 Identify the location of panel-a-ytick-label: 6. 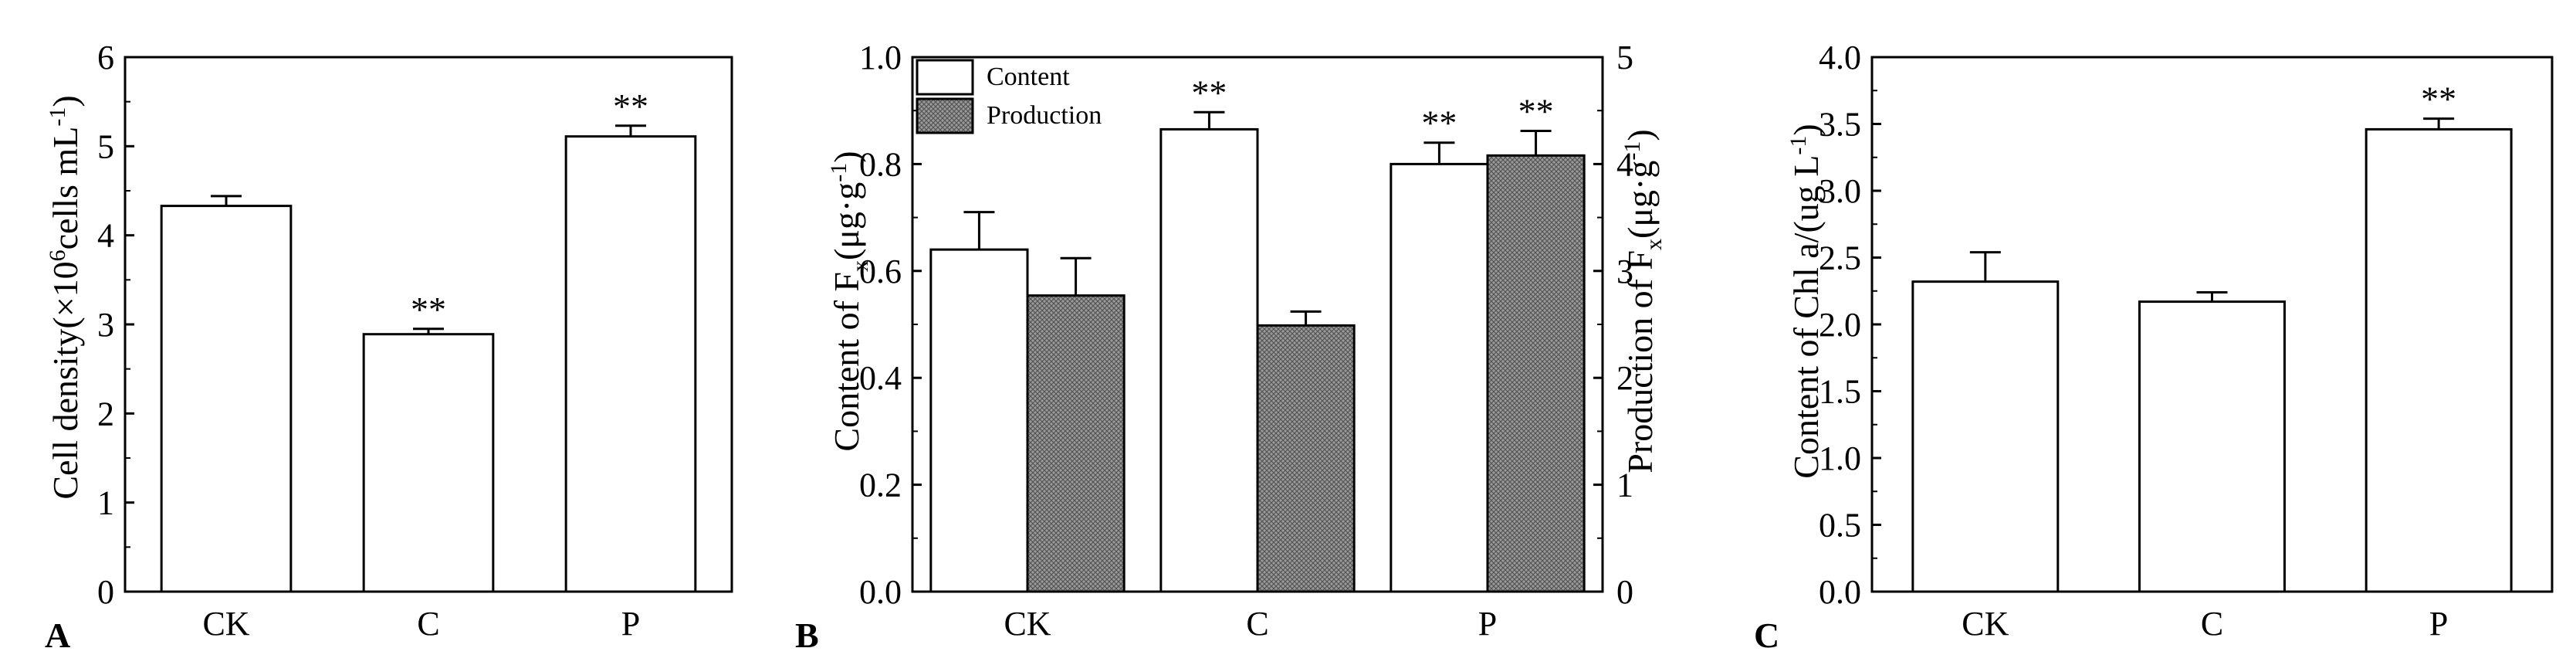
(105, 57).